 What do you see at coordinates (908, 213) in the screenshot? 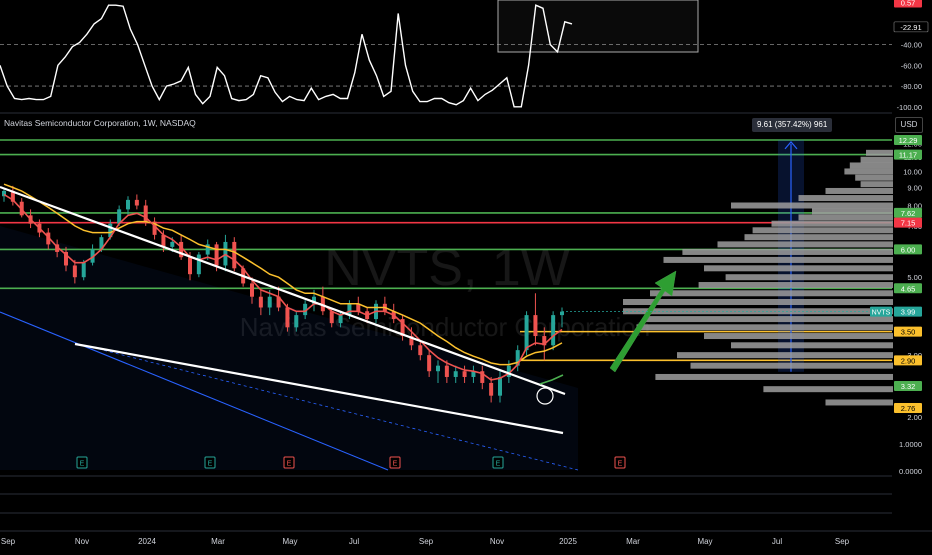
I see `price-label-text: 7.62` at bounding box center [908, 213].